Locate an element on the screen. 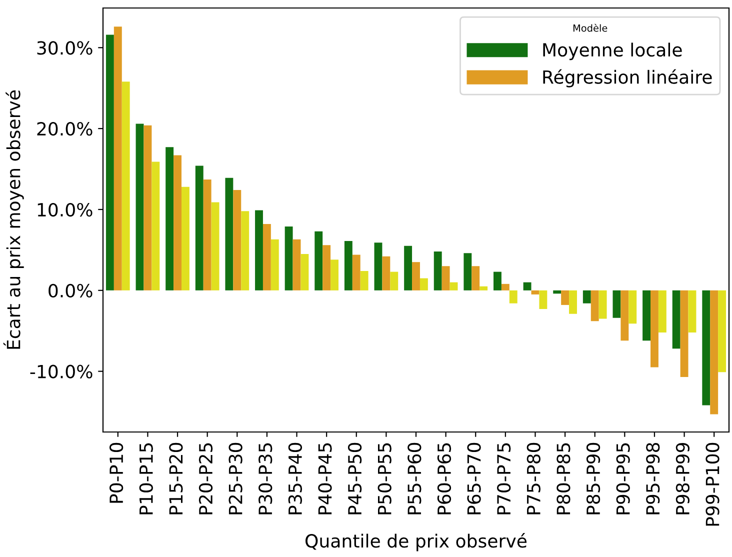 Image resolution: width=732 pixels, height=557 pixels. y-tick-label: 20.0% is located at coordinates (64, 129).